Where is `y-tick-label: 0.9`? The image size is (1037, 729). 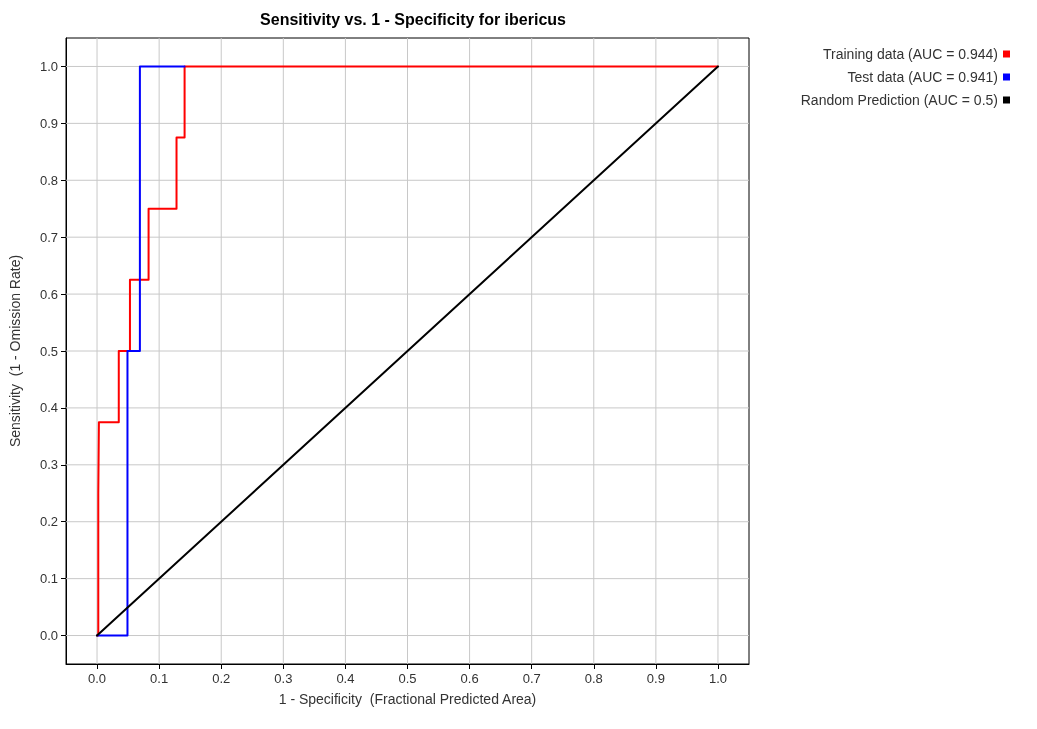
y-tick-label: 0.9 is located at coordinates (48, 123).